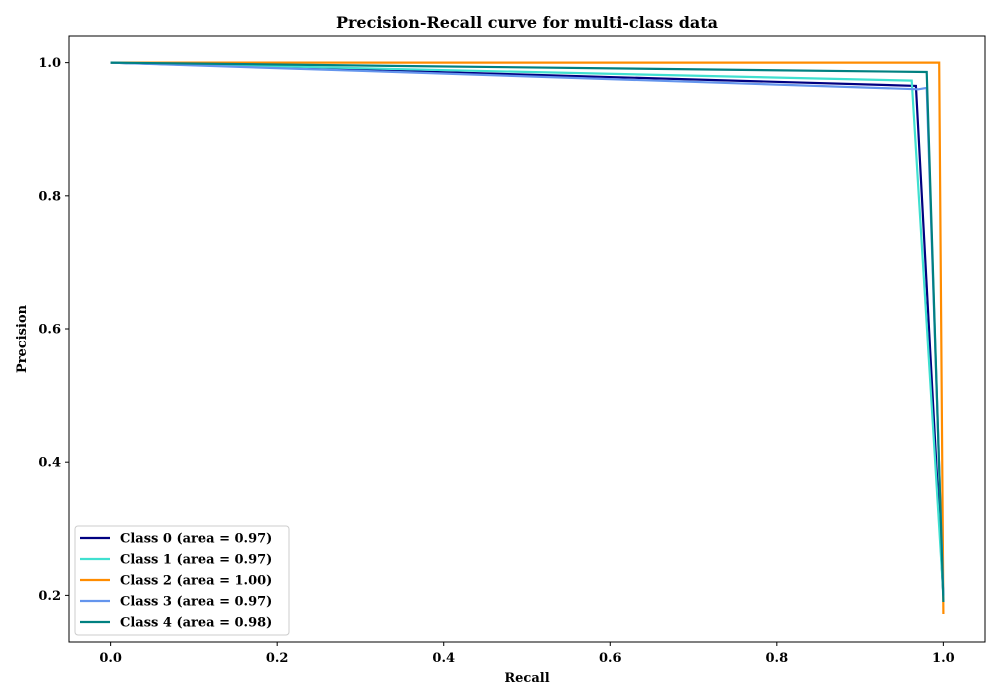 The height and width of the screenshot is (700, 1000). I want to click on legend-label: Class 4 (area = 0.98), so click(196, 623).